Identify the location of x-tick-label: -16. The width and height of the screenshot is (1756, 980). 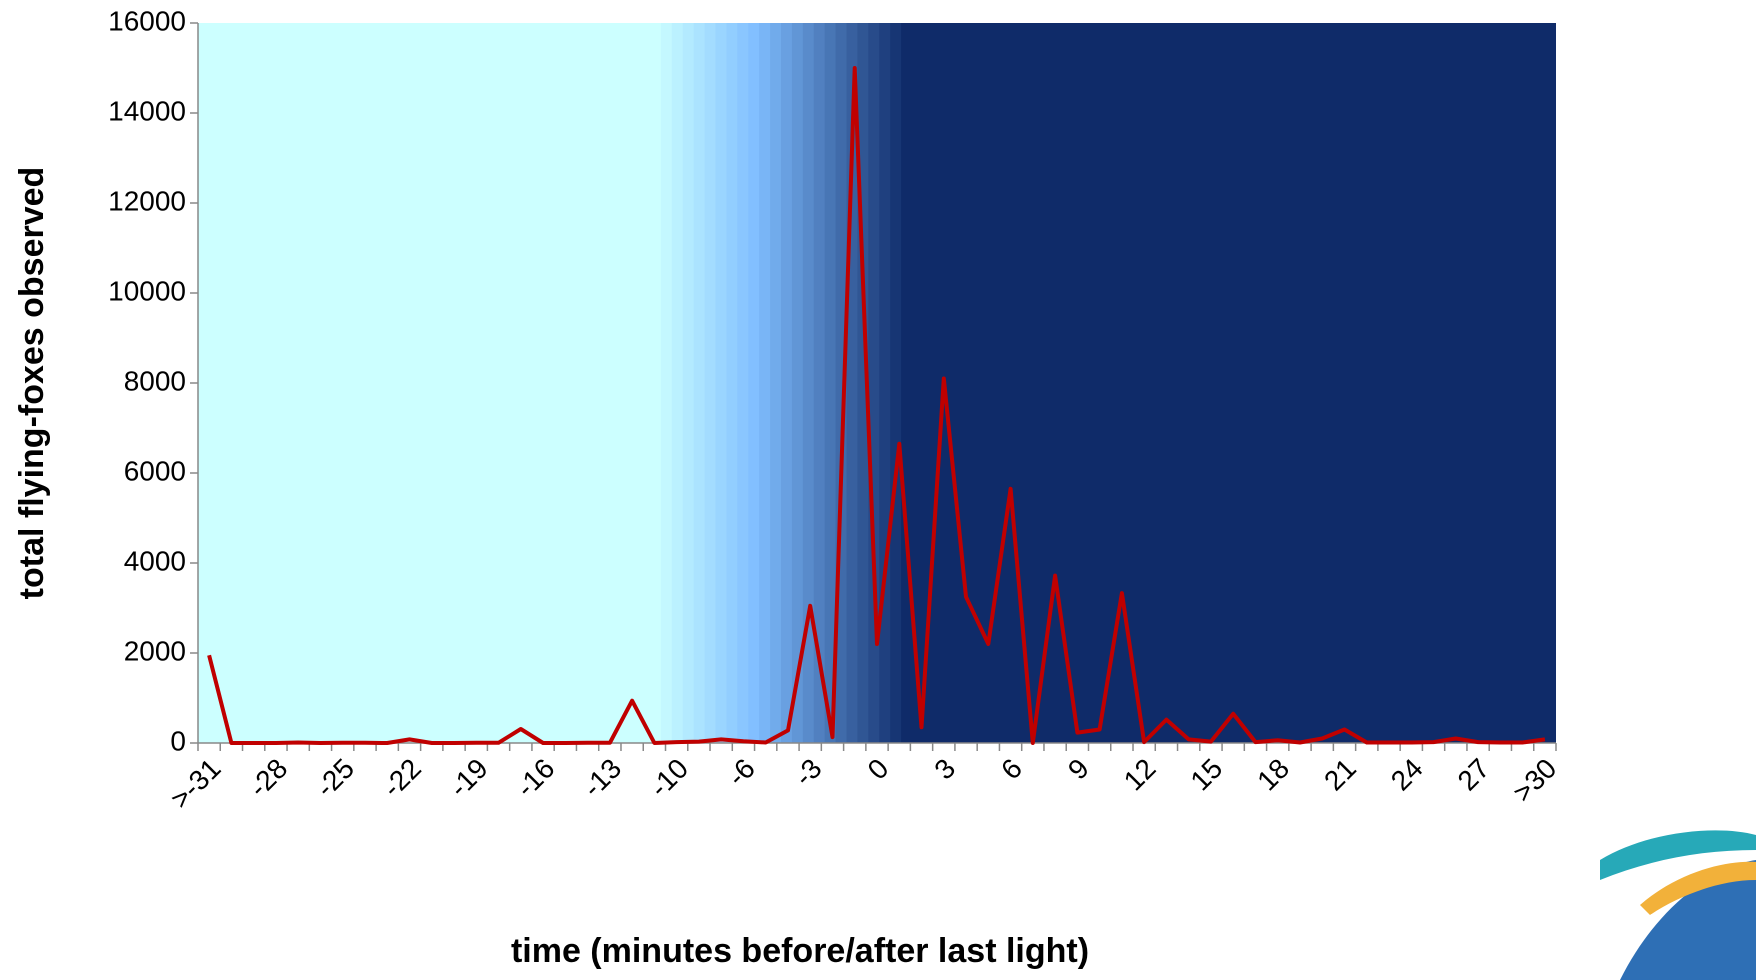
(535, 778).